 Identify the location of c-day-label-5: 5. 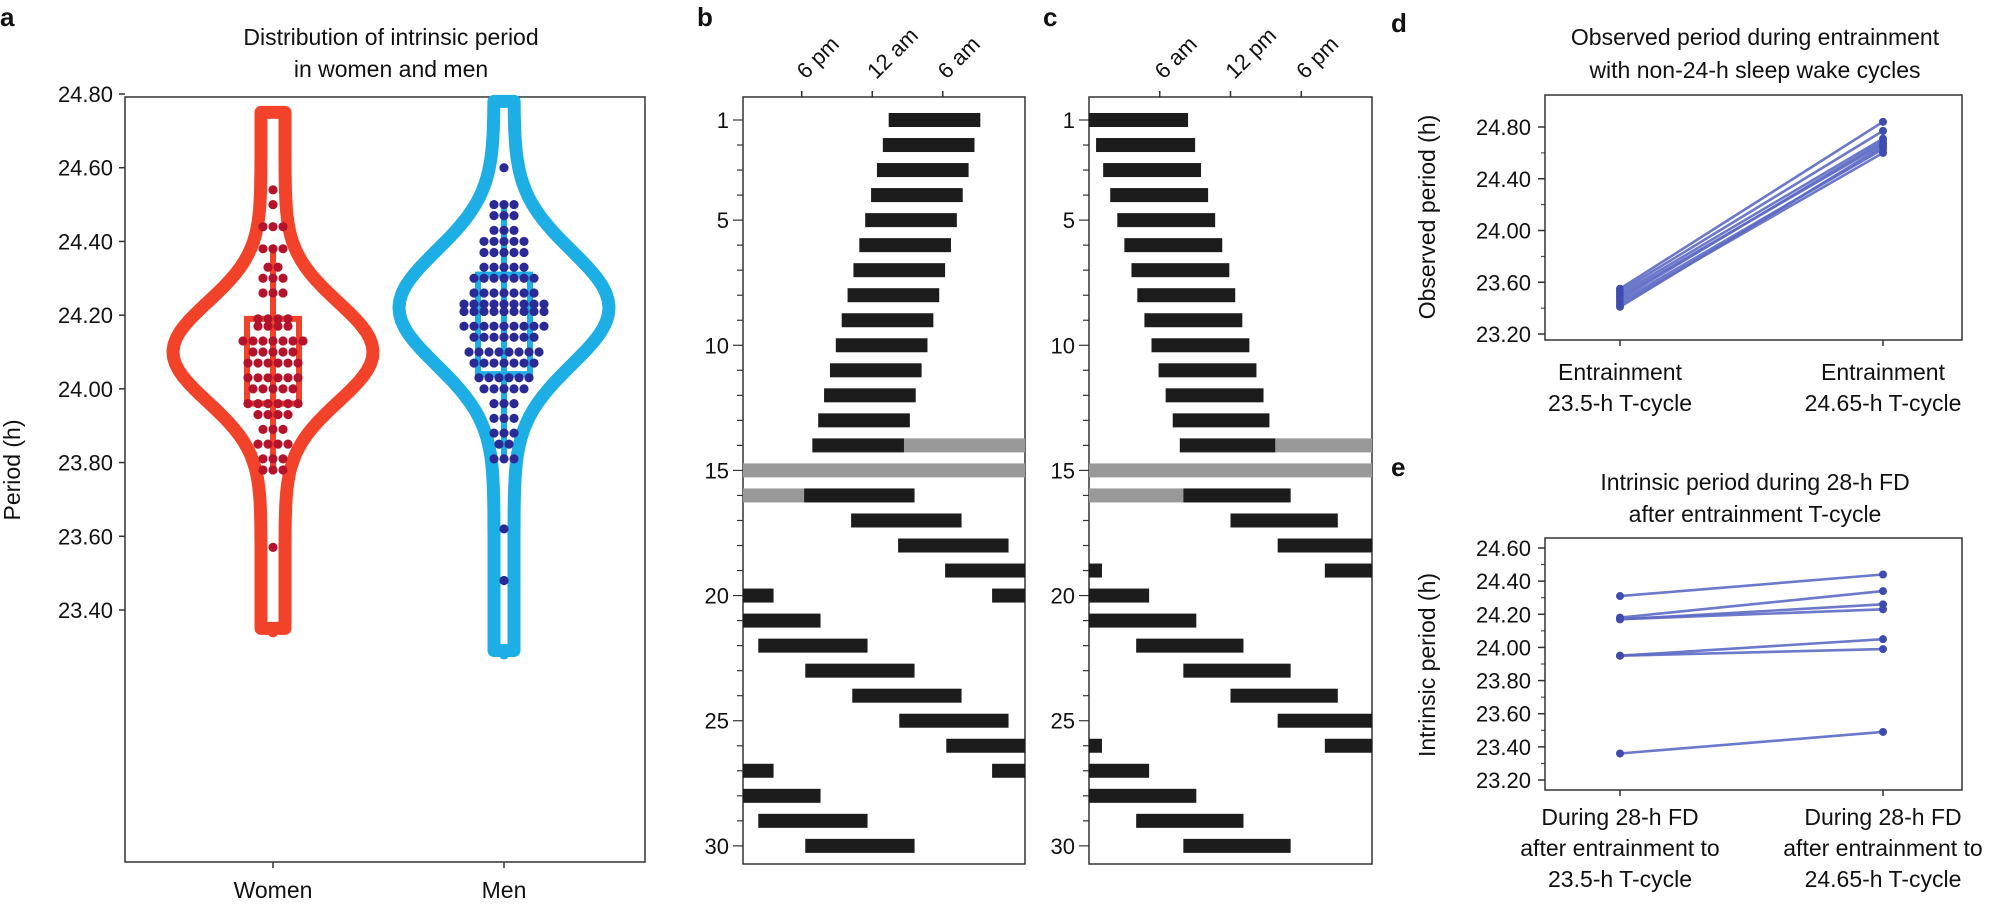
(1069, 220).